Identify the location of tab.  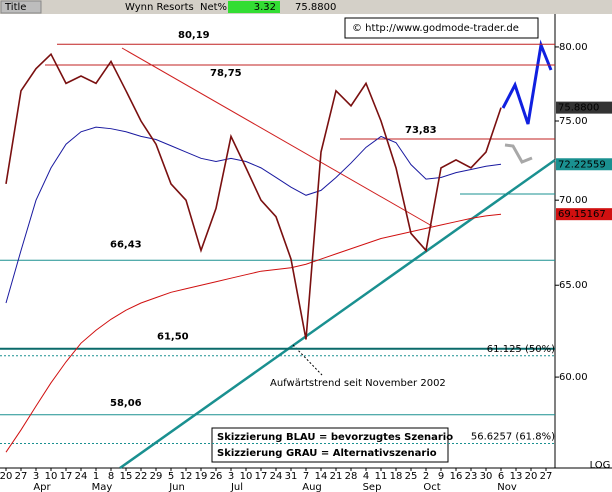
(21, 7).